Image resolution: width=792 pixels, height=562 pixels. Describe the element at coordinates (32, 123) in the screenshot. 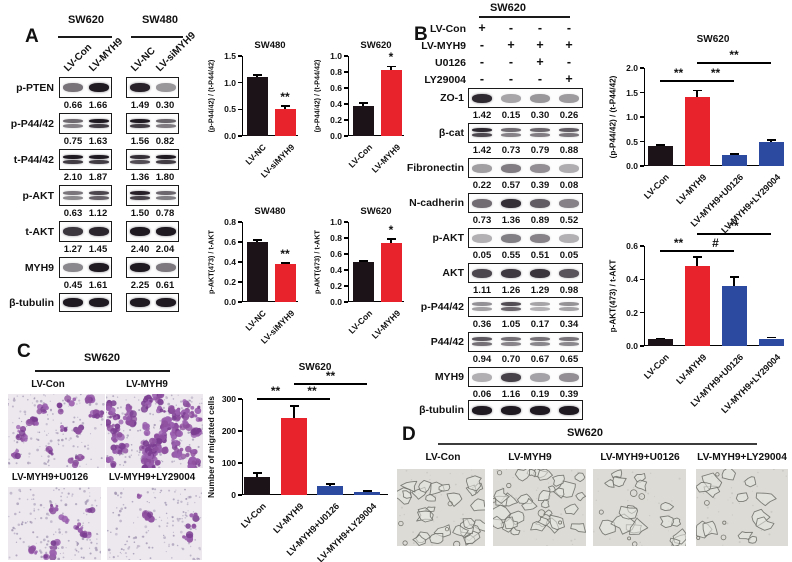

I see `protein-label: p-P44/42` at that location.